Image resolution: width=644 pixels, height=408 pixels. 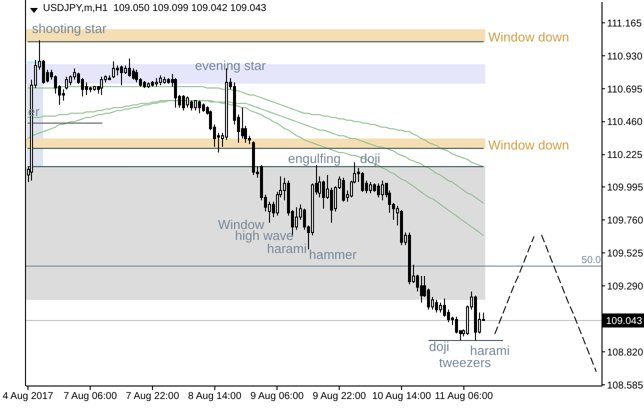 What do you see at coordinates (465, 362) in the screenshot?
I see `annotation: tweezers` at bounding box center [465, 362].